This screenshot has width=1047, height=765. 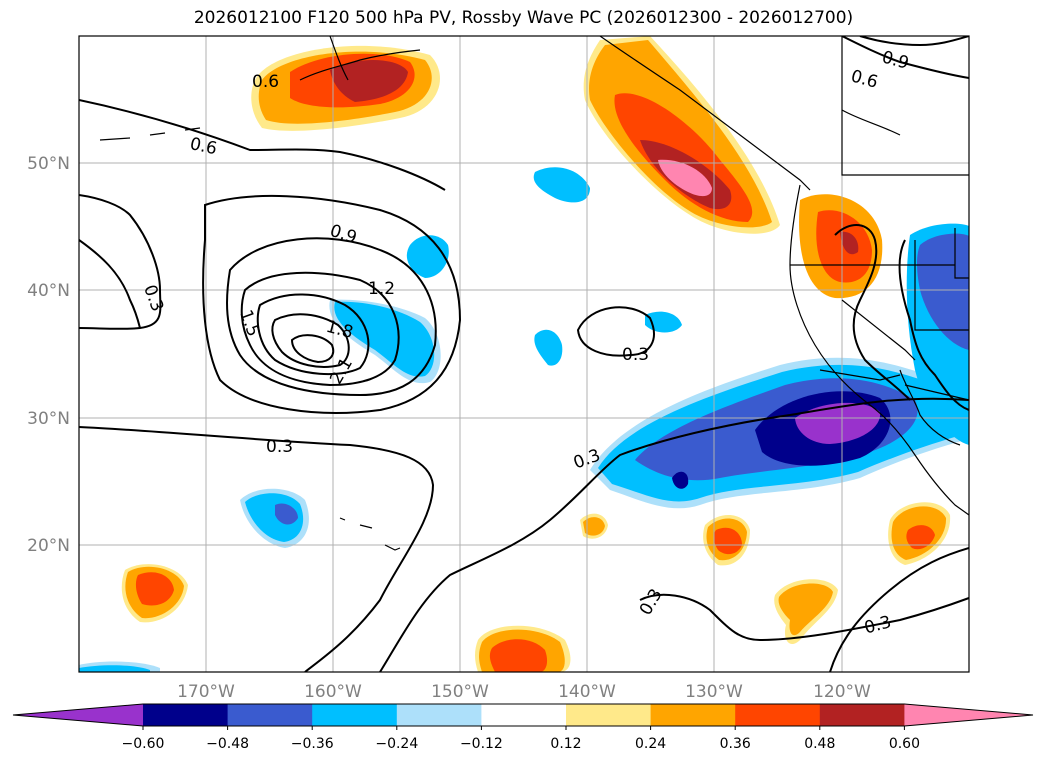 What do you see at coordinates (312, 744) in the screenshot?
I see `colorbar-tick-label: −0.36` at bounding box center [312, 744].